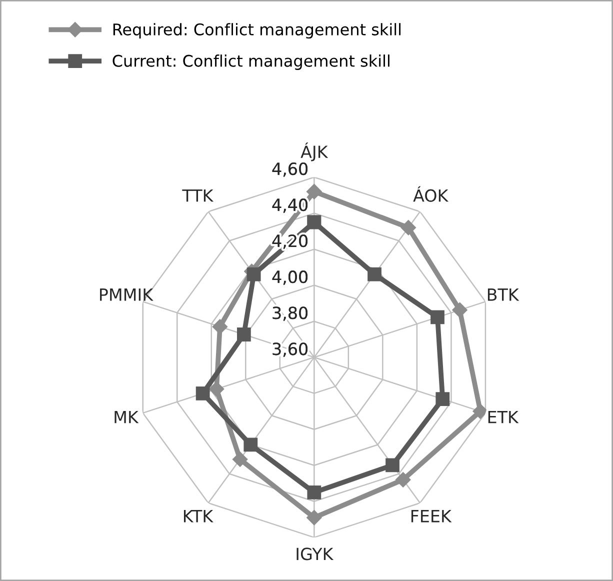 The height and width of the screenshot is (581, 613). What do you see at coordinates (315, 554) in the screenshot?
I see `spoke-label: IGYK` at bounding box center [315, 554].